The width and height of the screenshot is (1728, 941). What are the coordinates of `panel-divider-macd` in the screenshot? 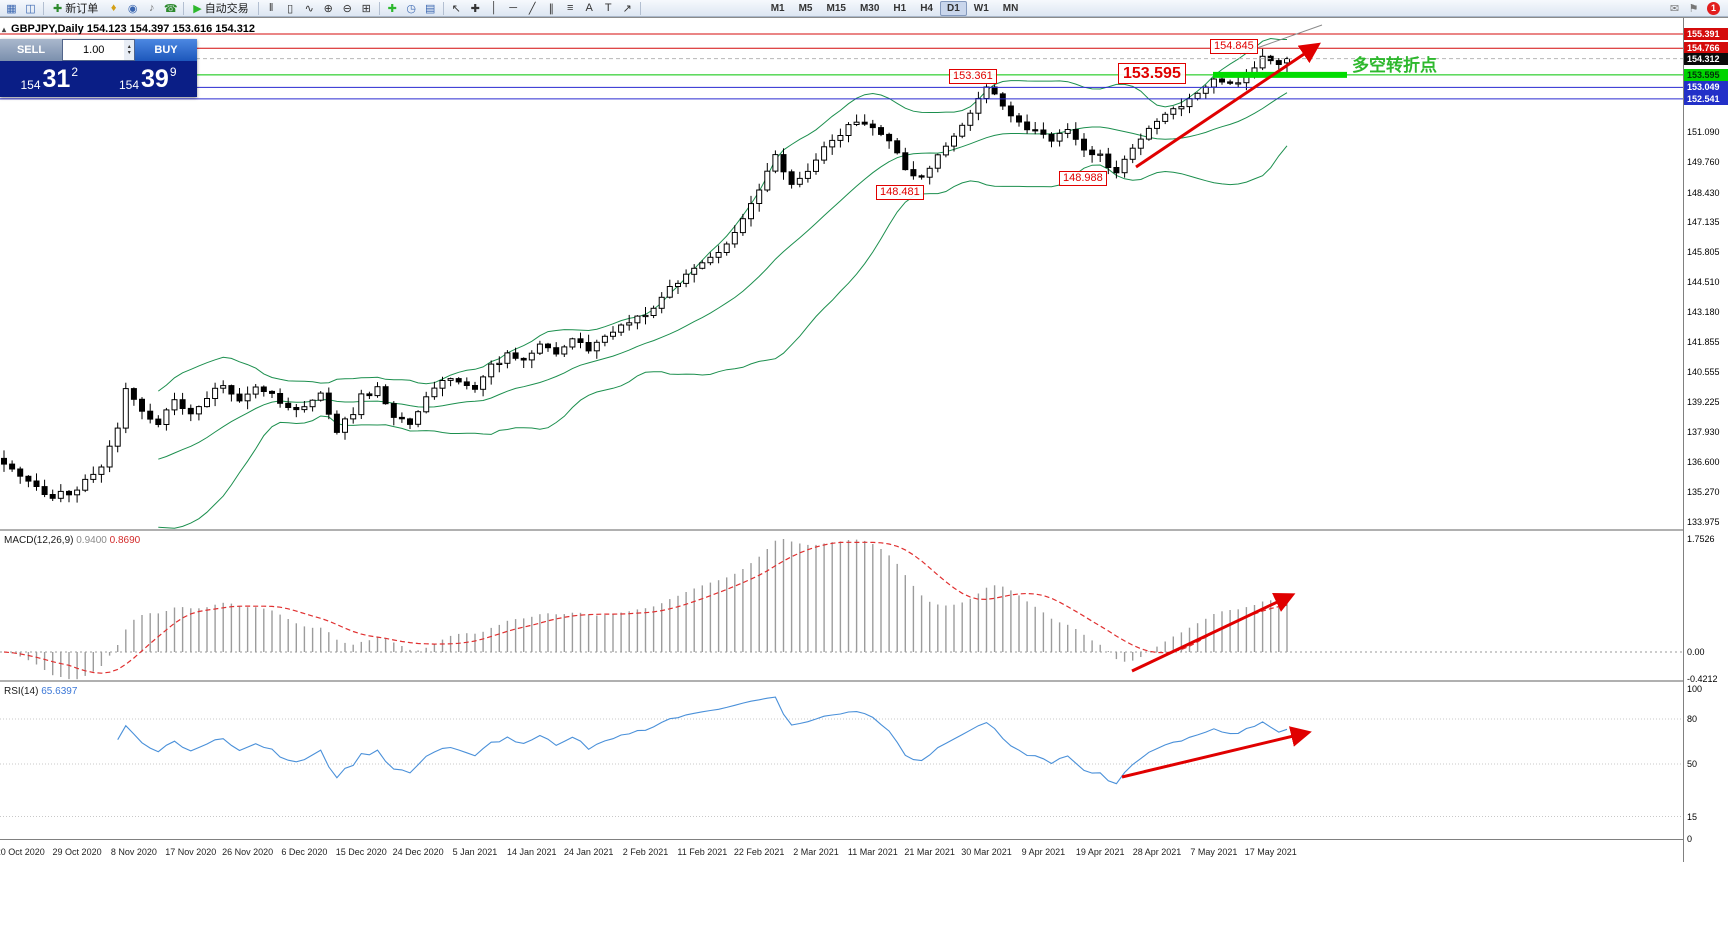 It's located at (864, 531).